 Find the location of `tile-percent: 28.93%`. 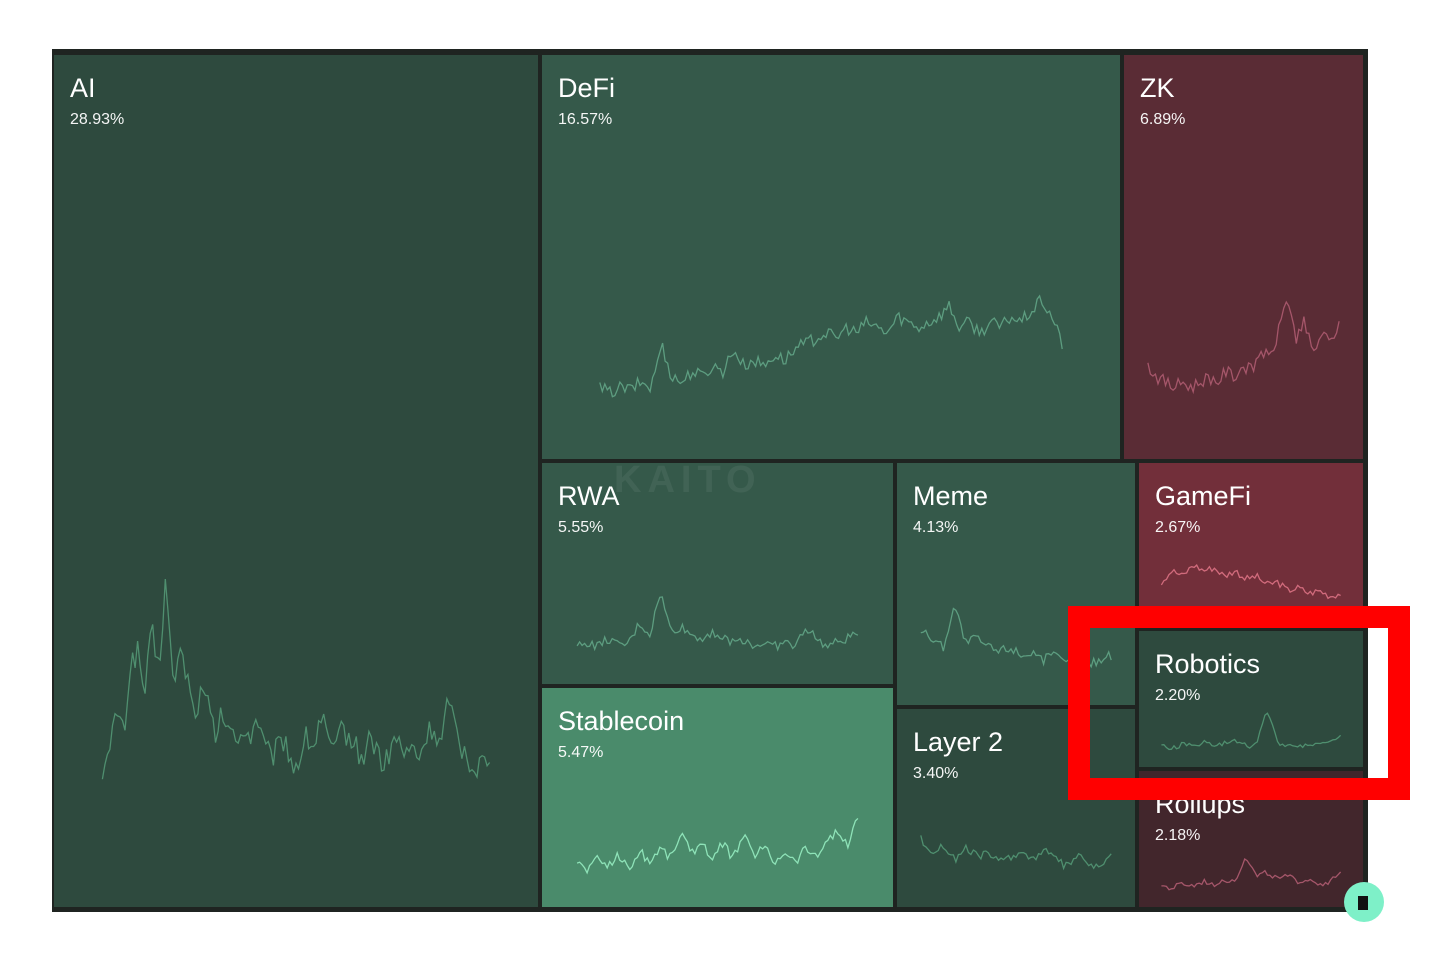

tile-percent: 28.93% is located at coordinates (97, 119).